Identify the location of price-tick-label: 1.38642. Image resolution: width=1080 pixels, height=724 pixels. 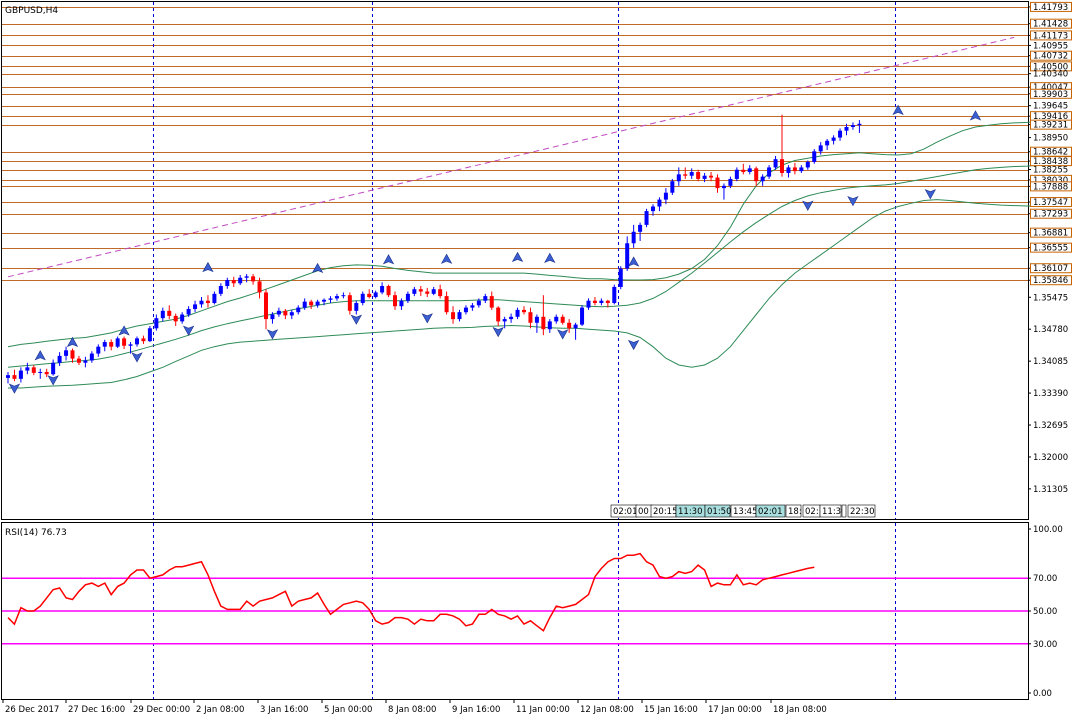
(1050, 153).